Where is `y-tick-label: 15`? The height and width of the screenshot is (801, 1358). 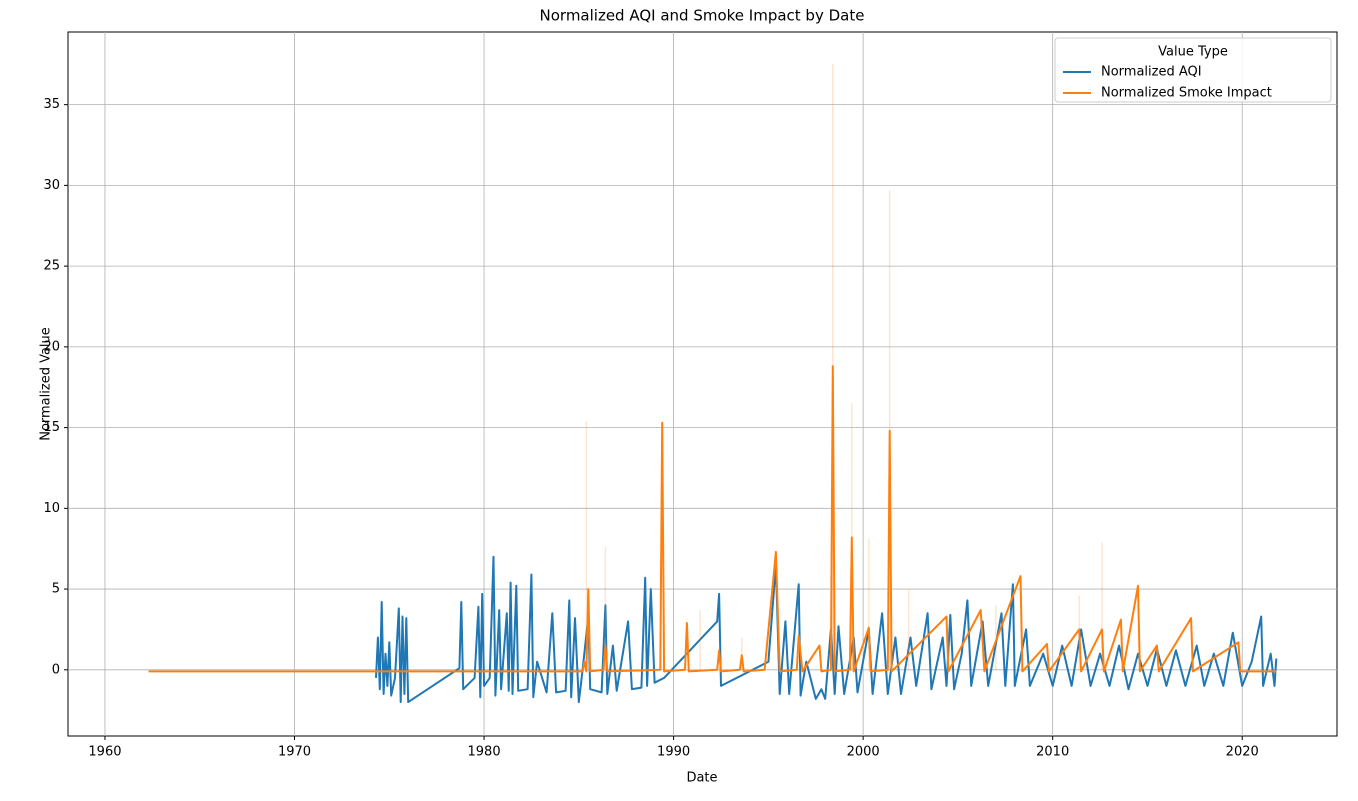
y-tick-label: 15 is located at coordinates (51, 427).